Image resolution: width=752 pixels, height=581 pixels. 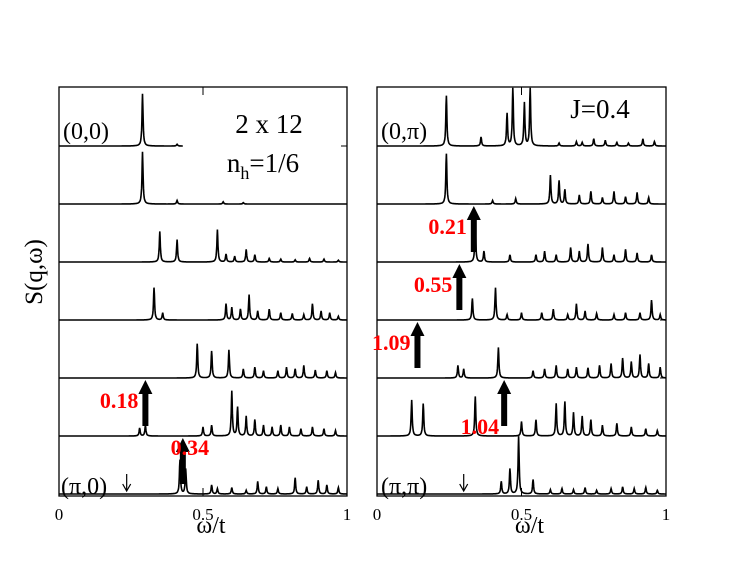 What do you see at coordinates (433, 284) in the screenshot?
I see `peak-weight-label: 0.55` at bounding box center [433, 284].